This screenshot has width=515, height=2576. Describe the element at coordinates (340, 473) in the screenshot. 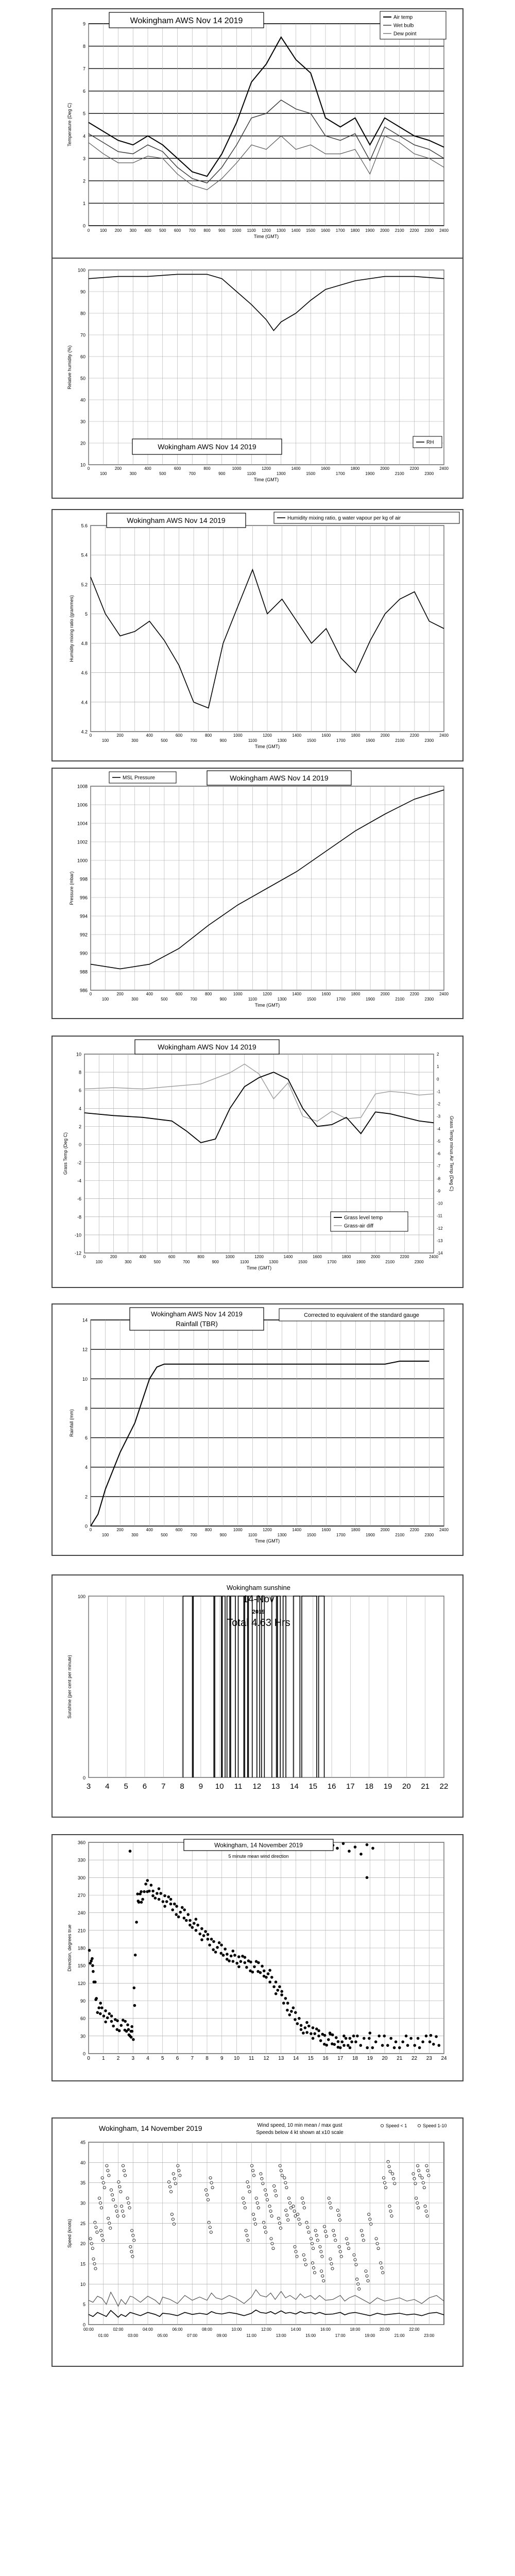

I see `x-tick-label: 1700` at that location.